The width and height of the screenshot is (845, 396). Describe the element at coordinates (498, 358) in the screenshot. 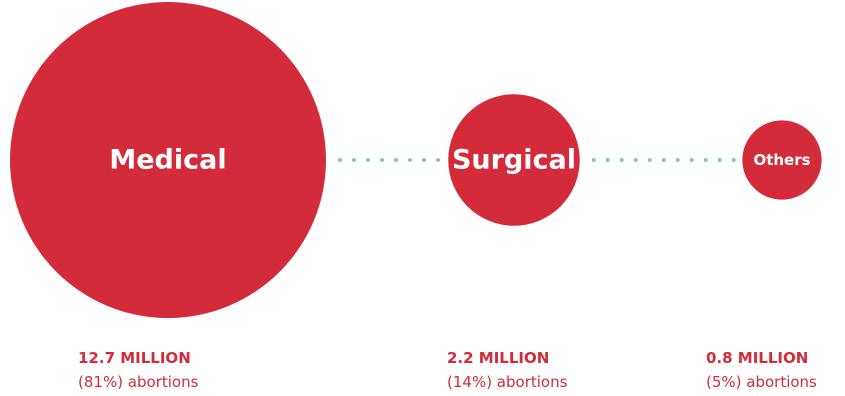

I see `stat-count-surgical: 2.2 MILLION` at that location.